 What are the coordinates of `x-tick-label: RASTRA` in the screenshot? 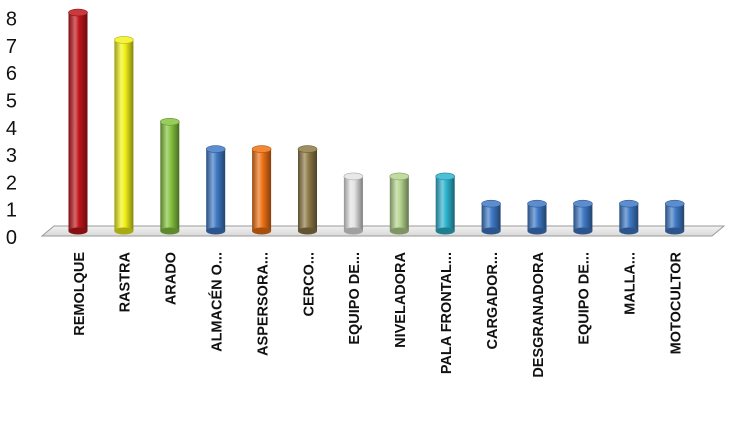 It's located at (126, 281).